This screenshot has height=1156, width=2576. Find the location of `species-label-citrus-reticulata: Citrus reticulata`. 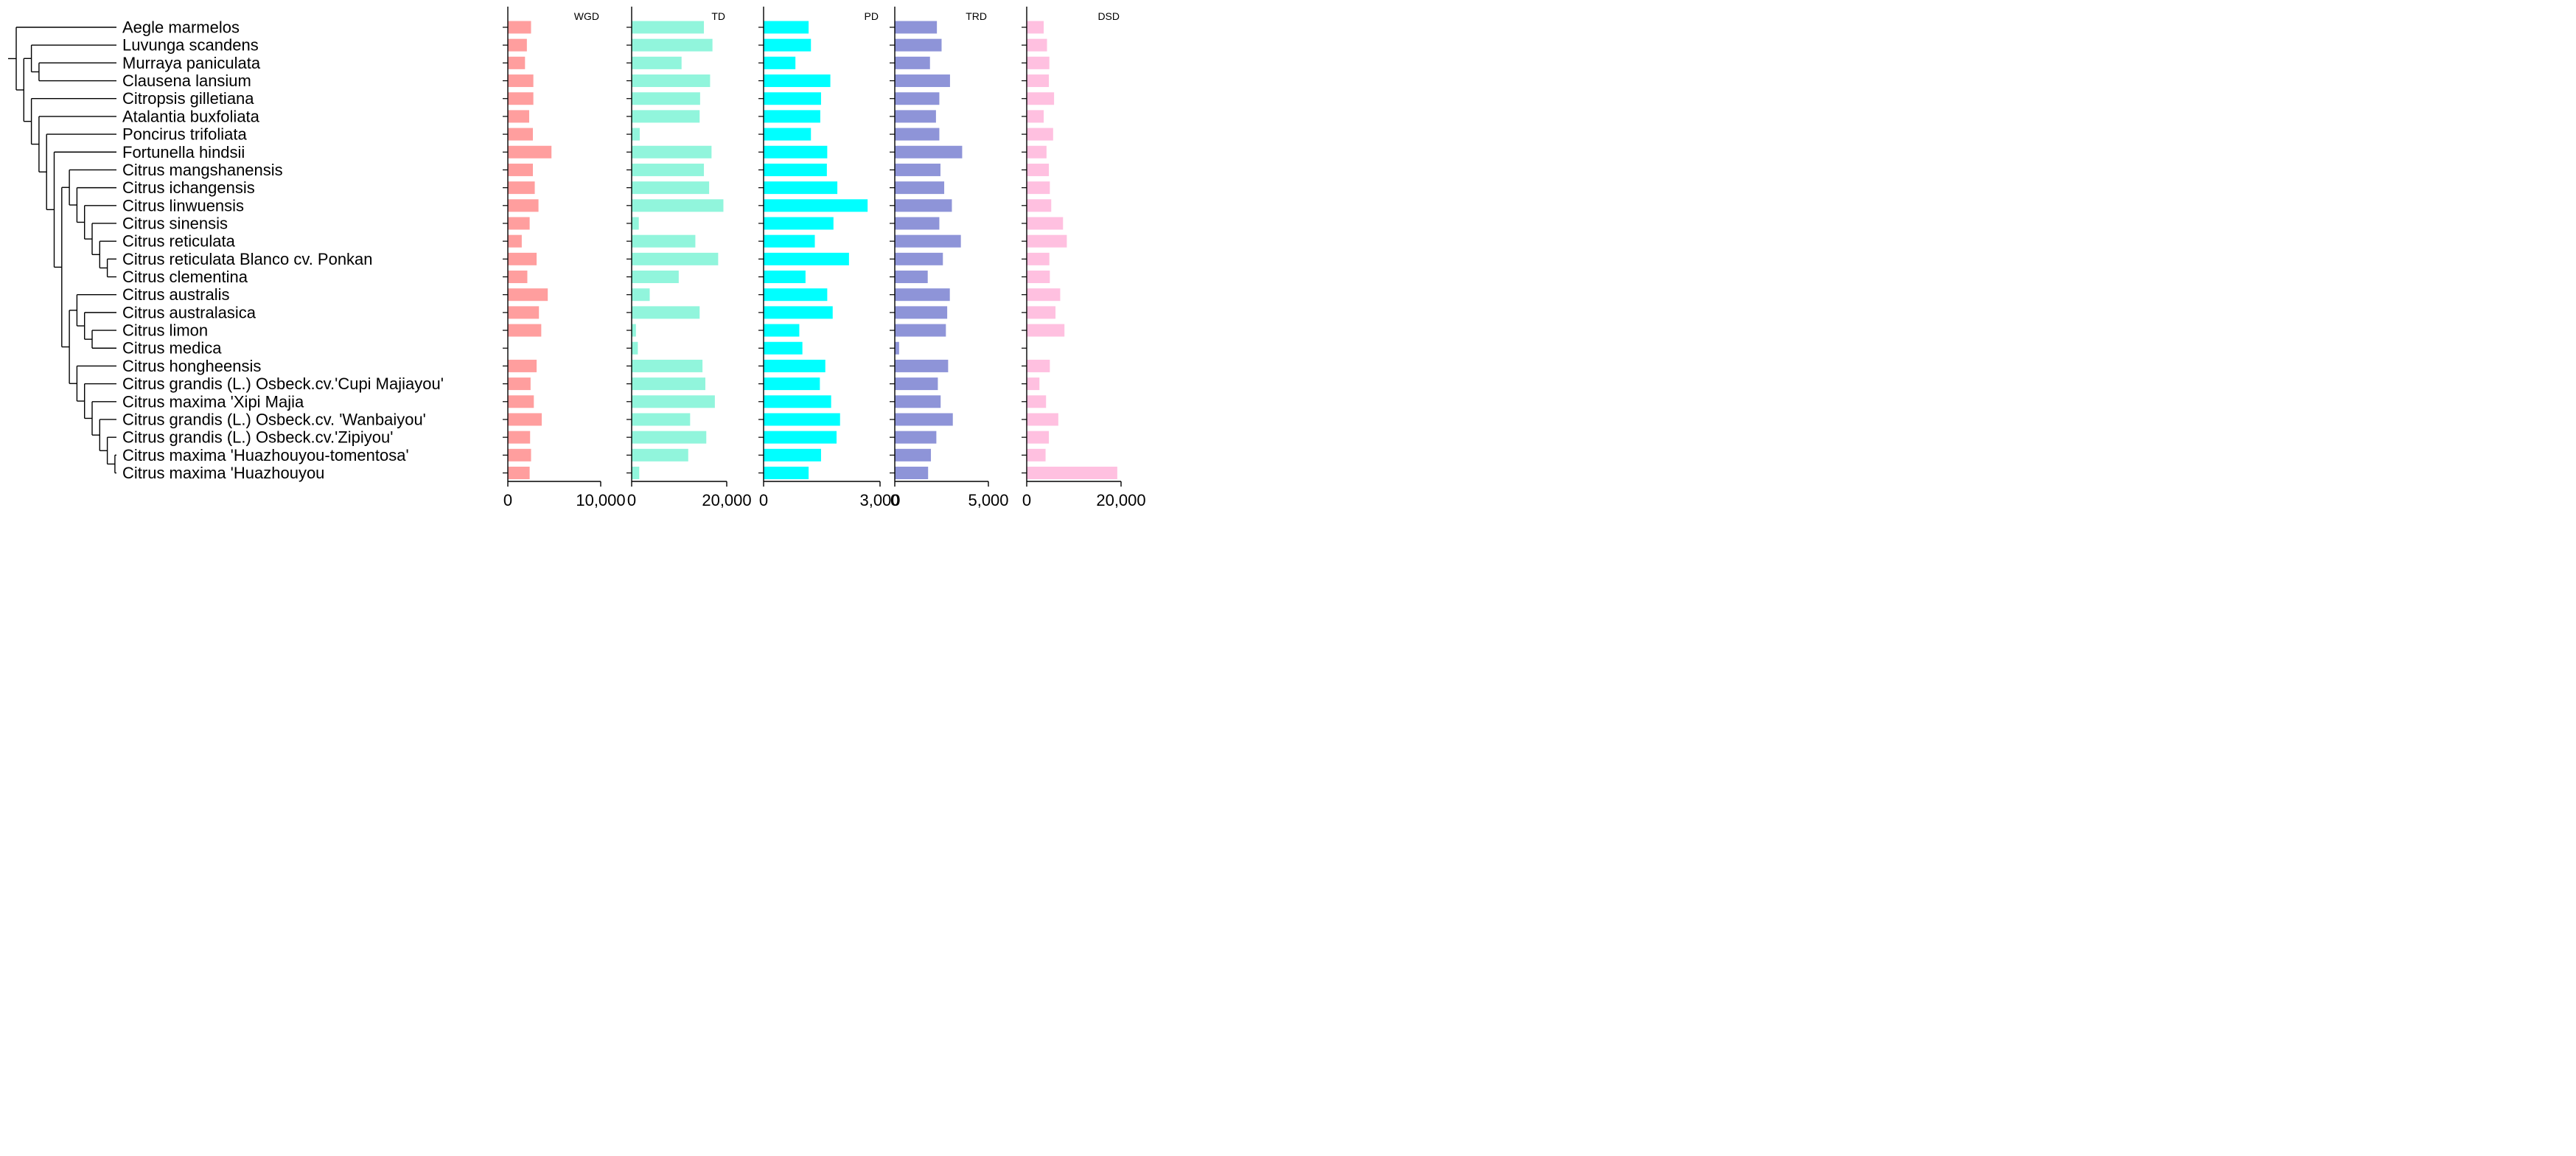

species-label-citrus-reticulata: Citrus reticulata is located at coordinates (179, 241).